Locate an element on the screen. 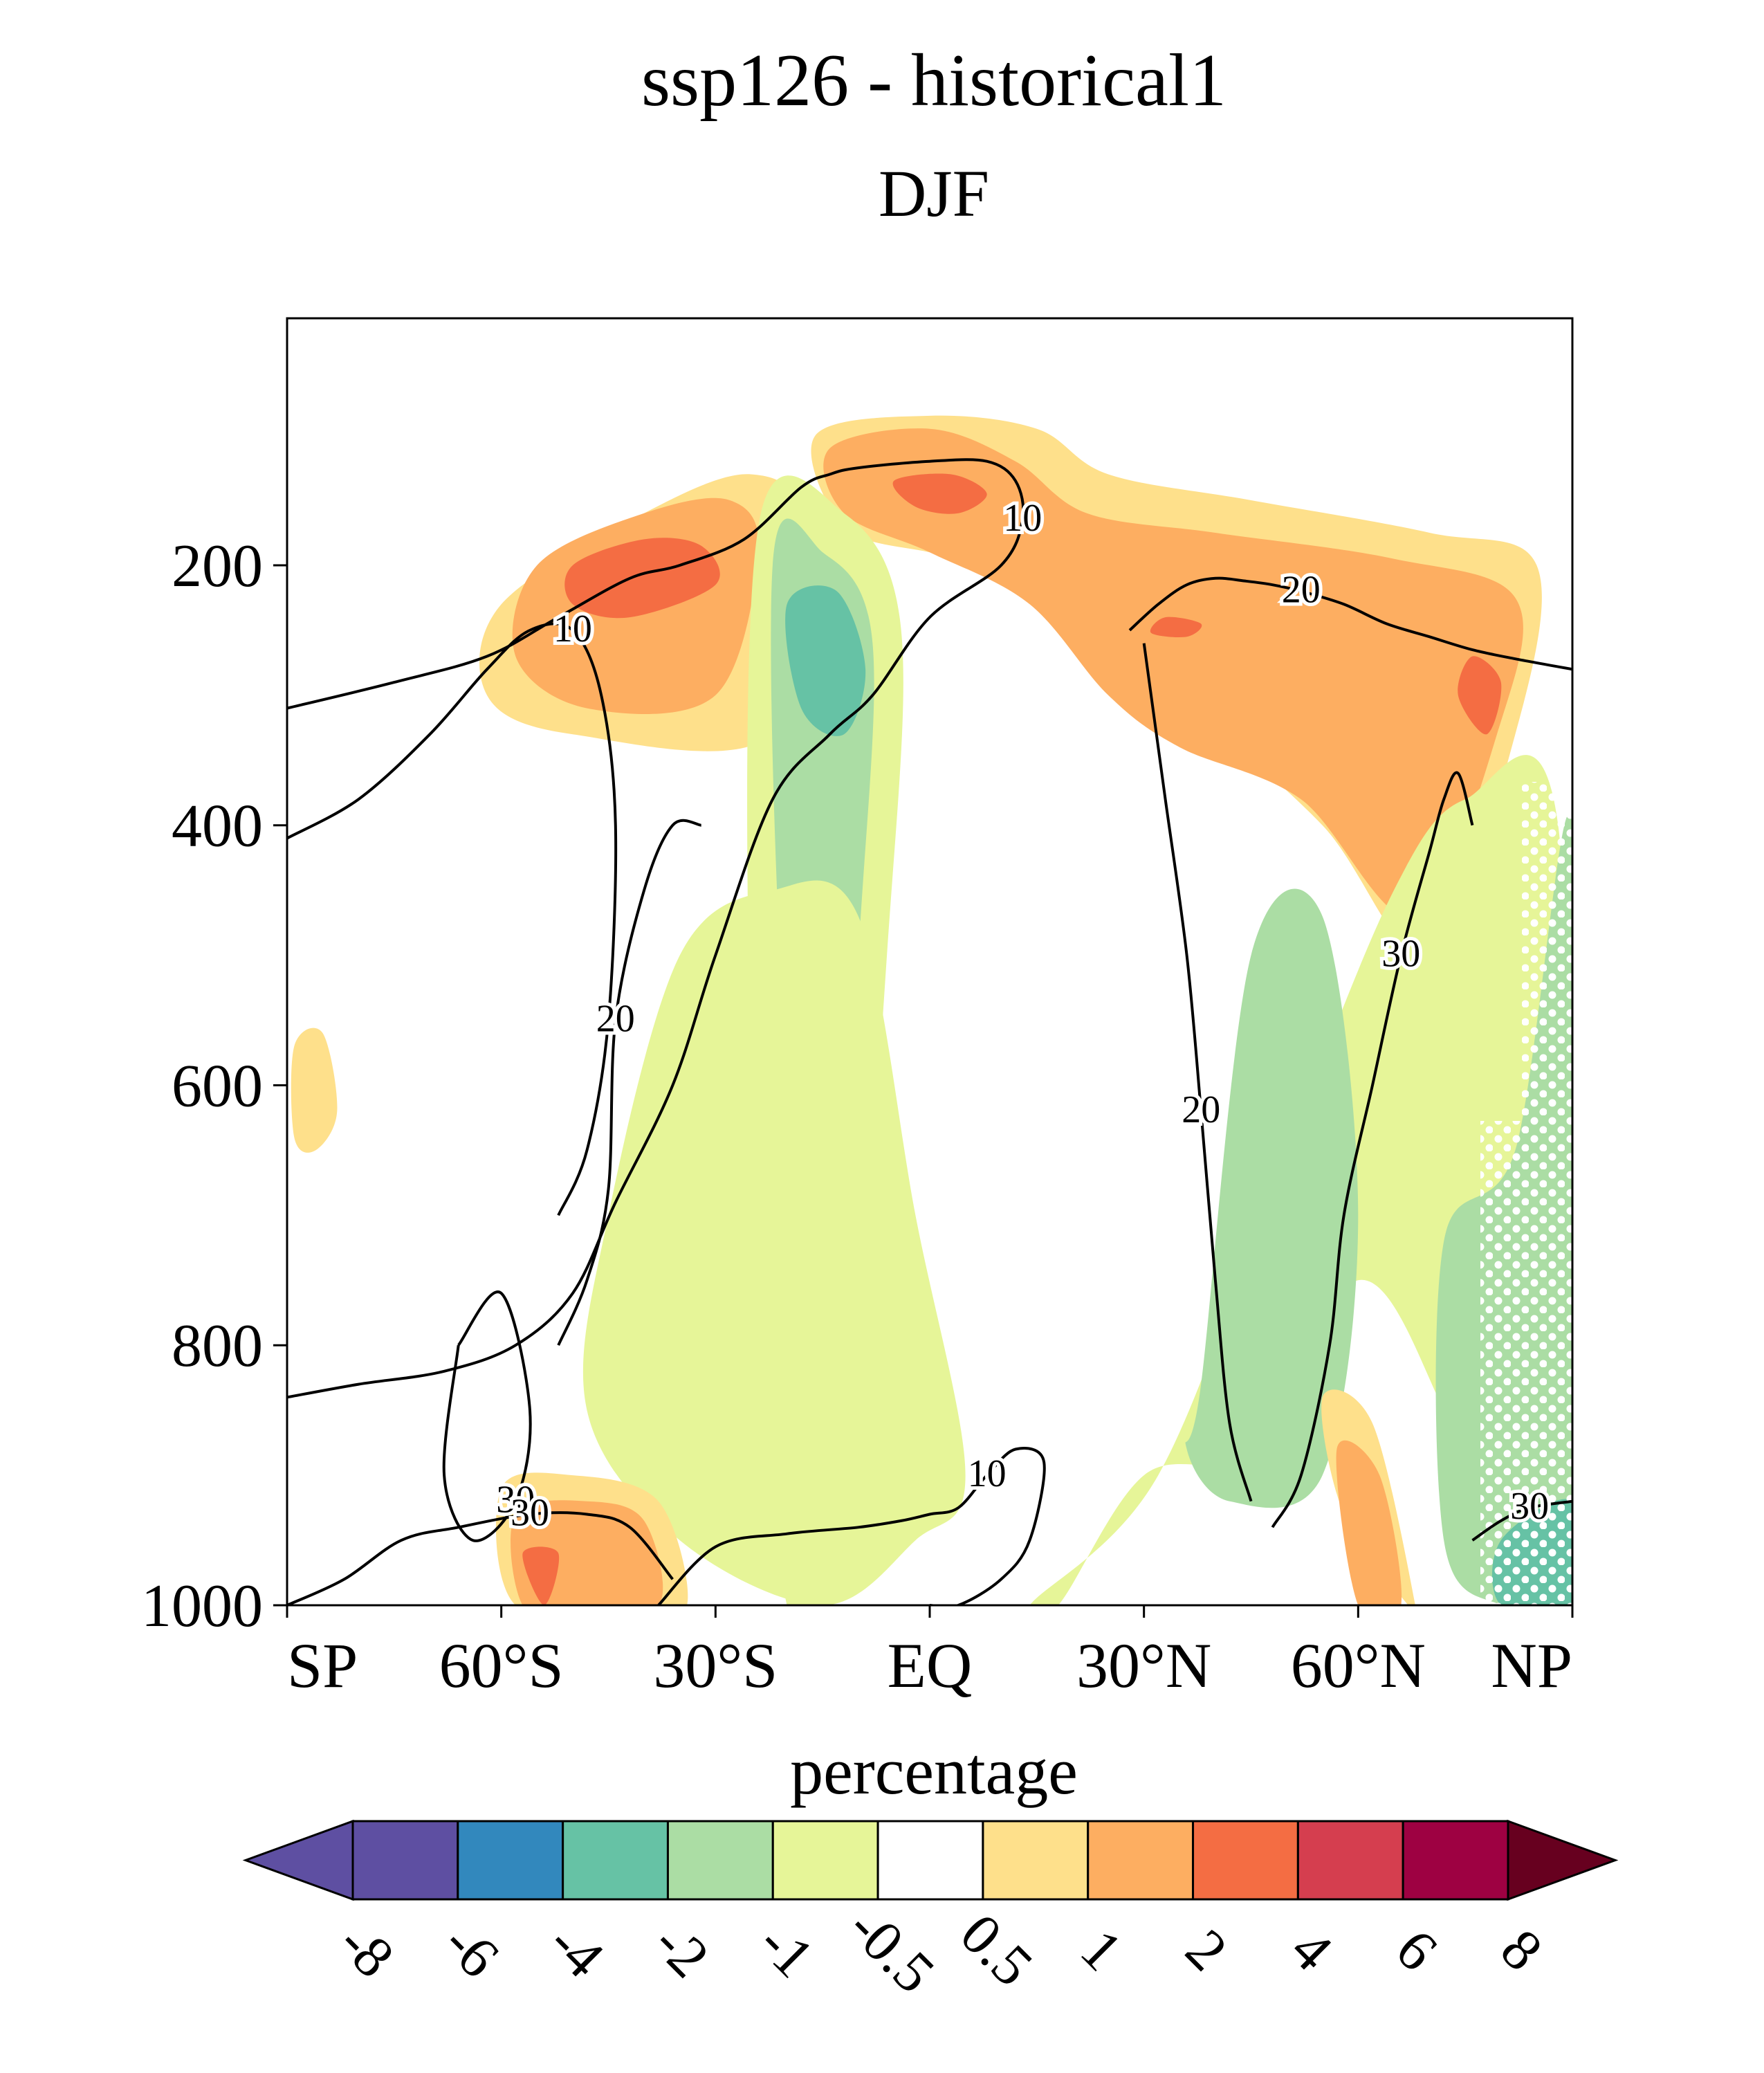 Image resolution: width=1764 pixels, height=2073 pixels. chart-title: ssp126 - historical1 is located at coordinates (933, 80).